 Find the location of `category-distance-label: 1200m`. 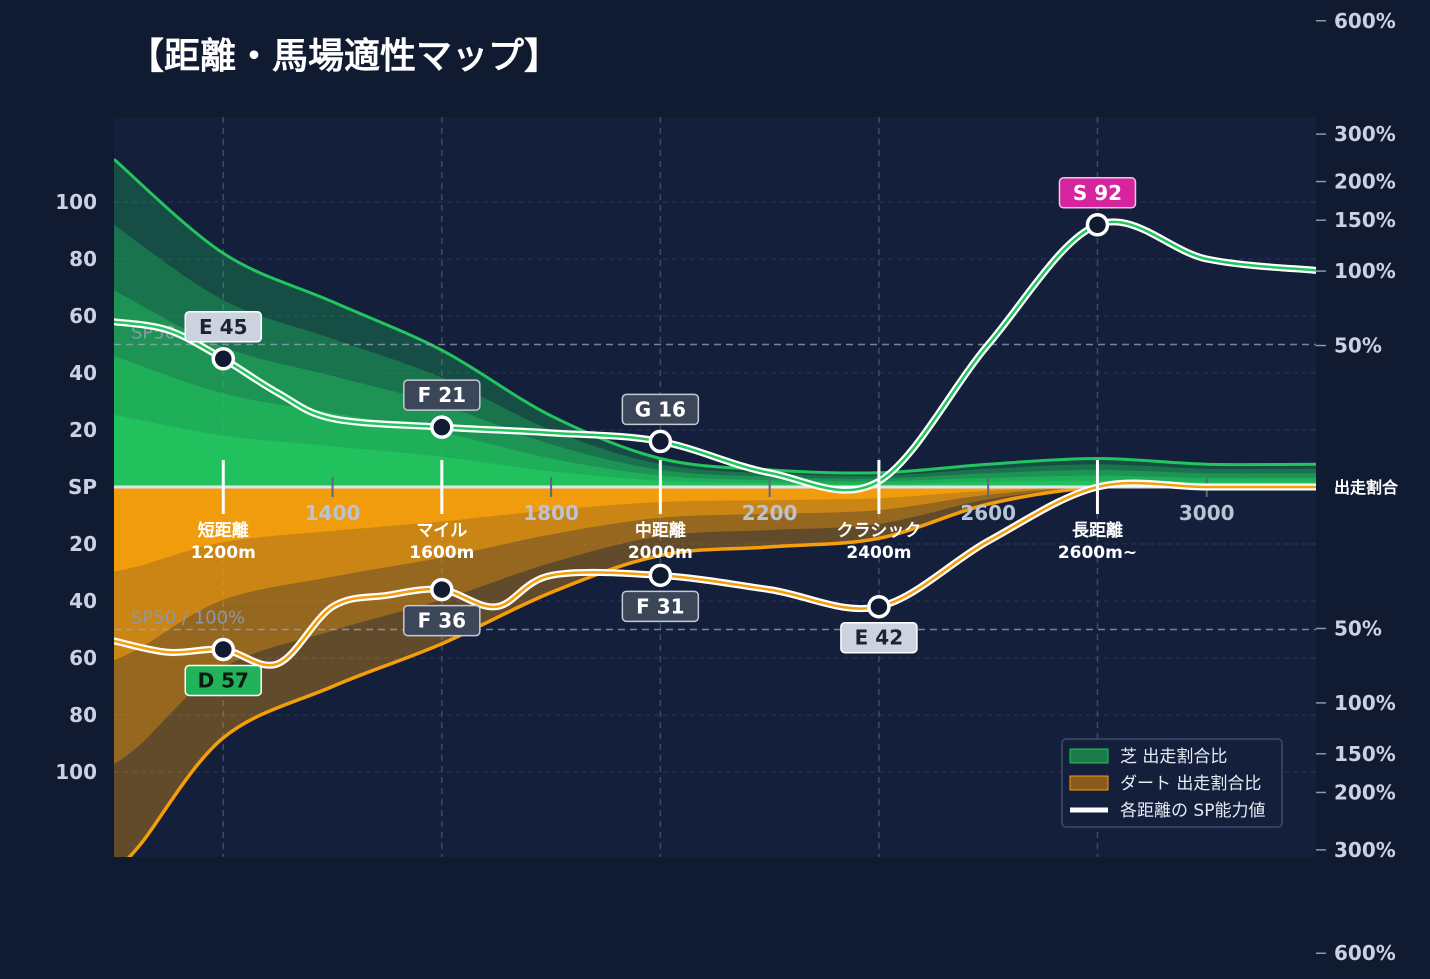

category-distance-label: 1200m is located at coordinates (223, 553).